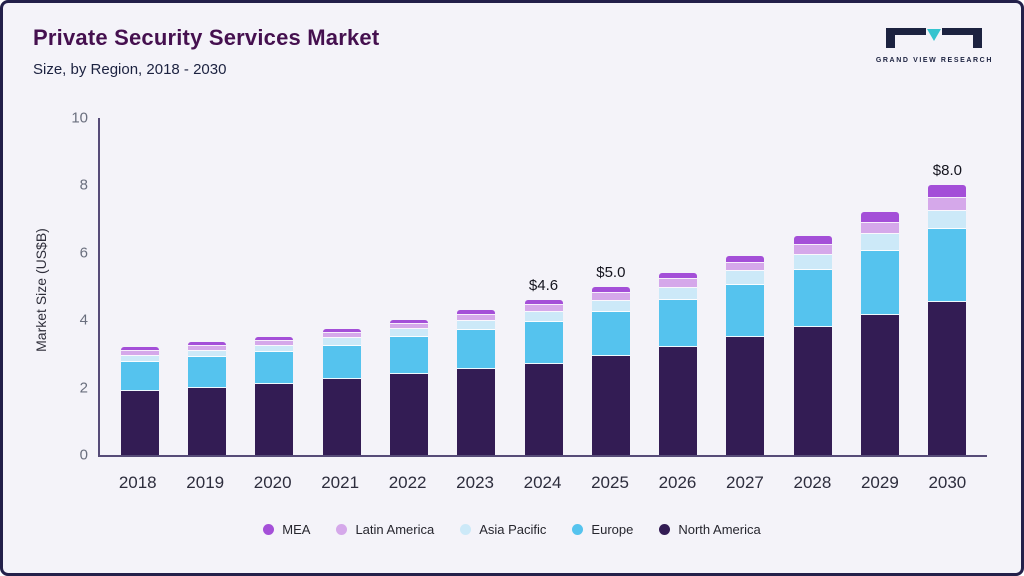  Describe the element at coordinates (286, 529) in the screenshot. I see `legend-item-mea: MEA` at that location.